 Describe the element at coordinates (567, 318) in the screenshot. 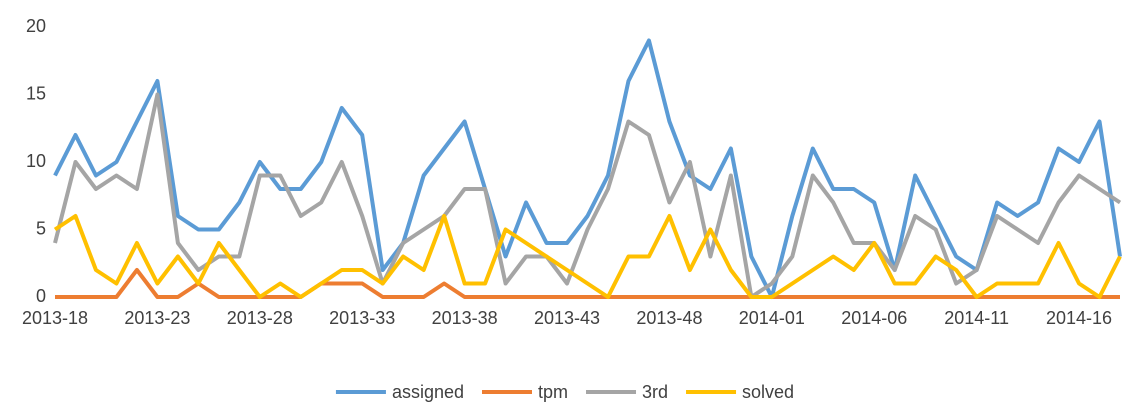

I see `x-tick-label: 2013-43` at that location.